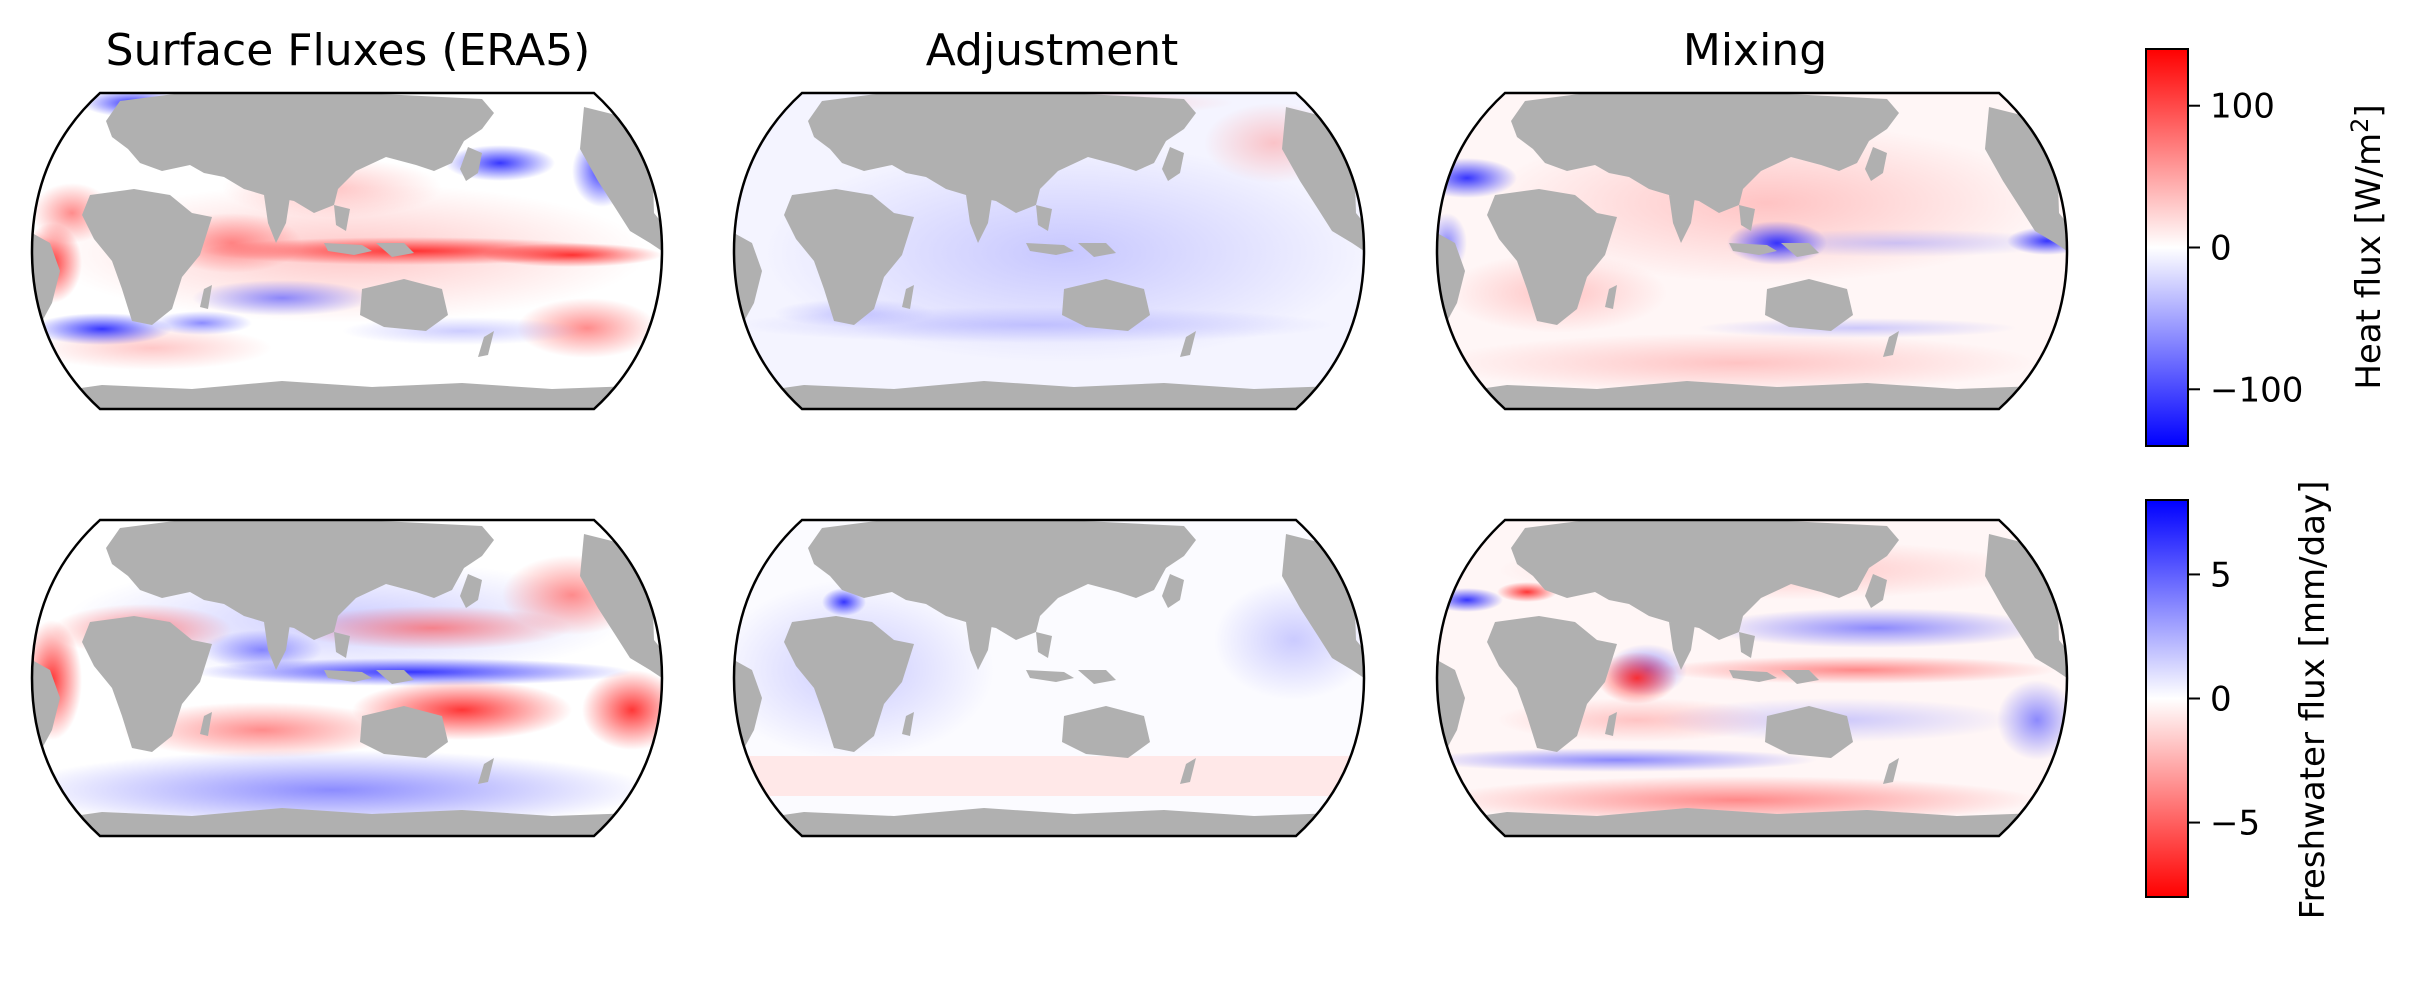 The height and width of the screenshot is (995, 2411). I want to click on map-panel-freshwater-adjustment, so click(1049, 678).